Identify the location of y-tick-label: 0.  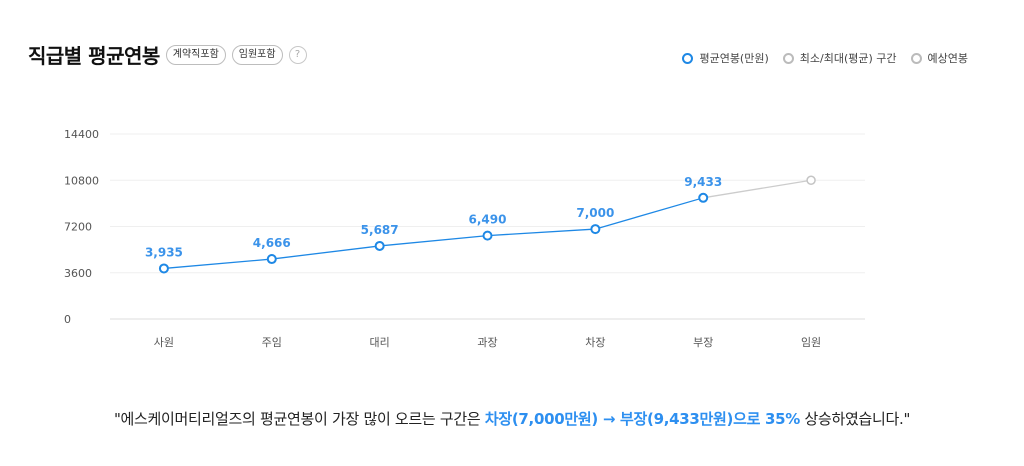
(67, 319).